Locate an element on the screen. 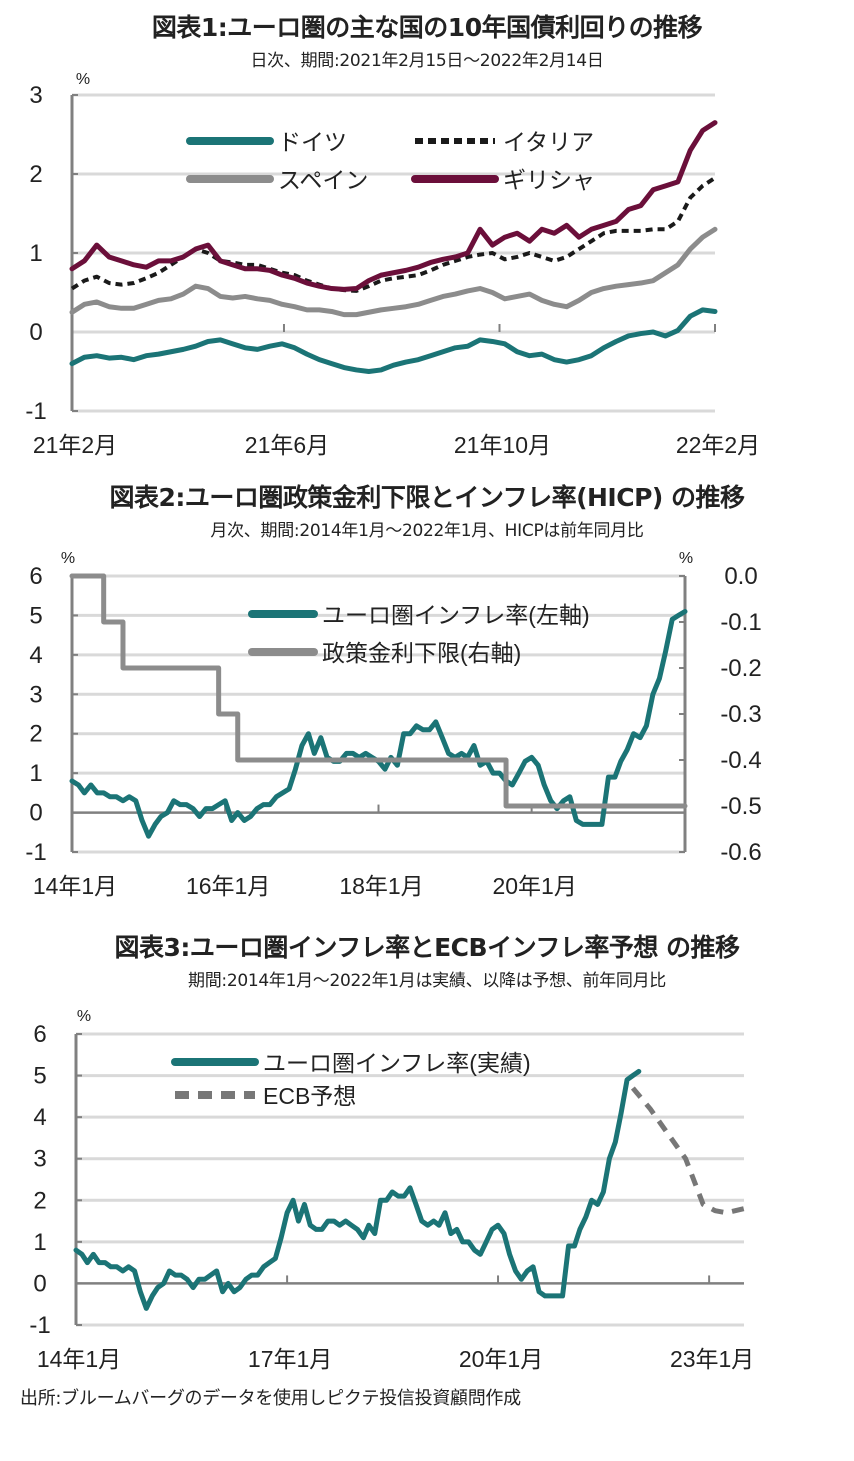  y-right-unit-label: % is located at coordinates (686, 558).